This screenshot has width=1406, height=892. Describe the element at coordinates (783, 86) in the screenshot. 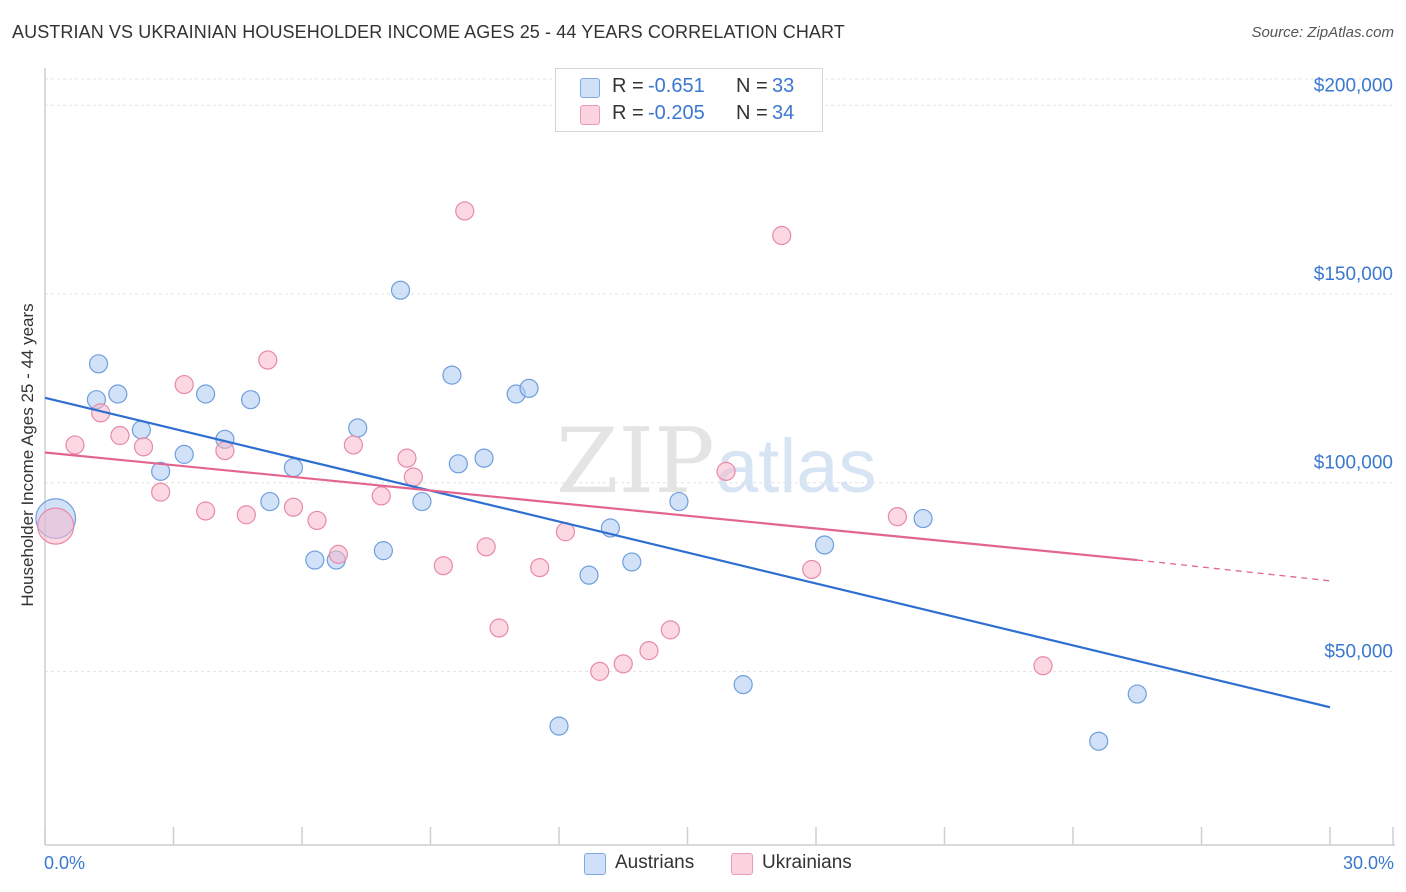

I see `legend-n-value: 33` at that location.